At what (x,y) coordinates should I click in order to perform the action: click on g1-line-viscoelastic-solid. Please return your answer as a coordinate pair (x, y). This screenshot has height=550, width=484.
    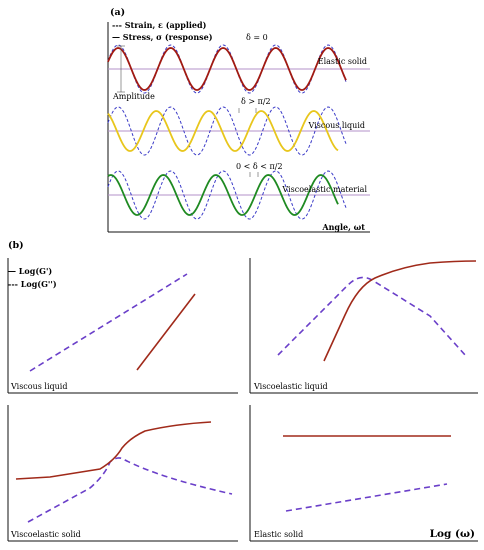
    Looking at the image, I should click on (113, 450).